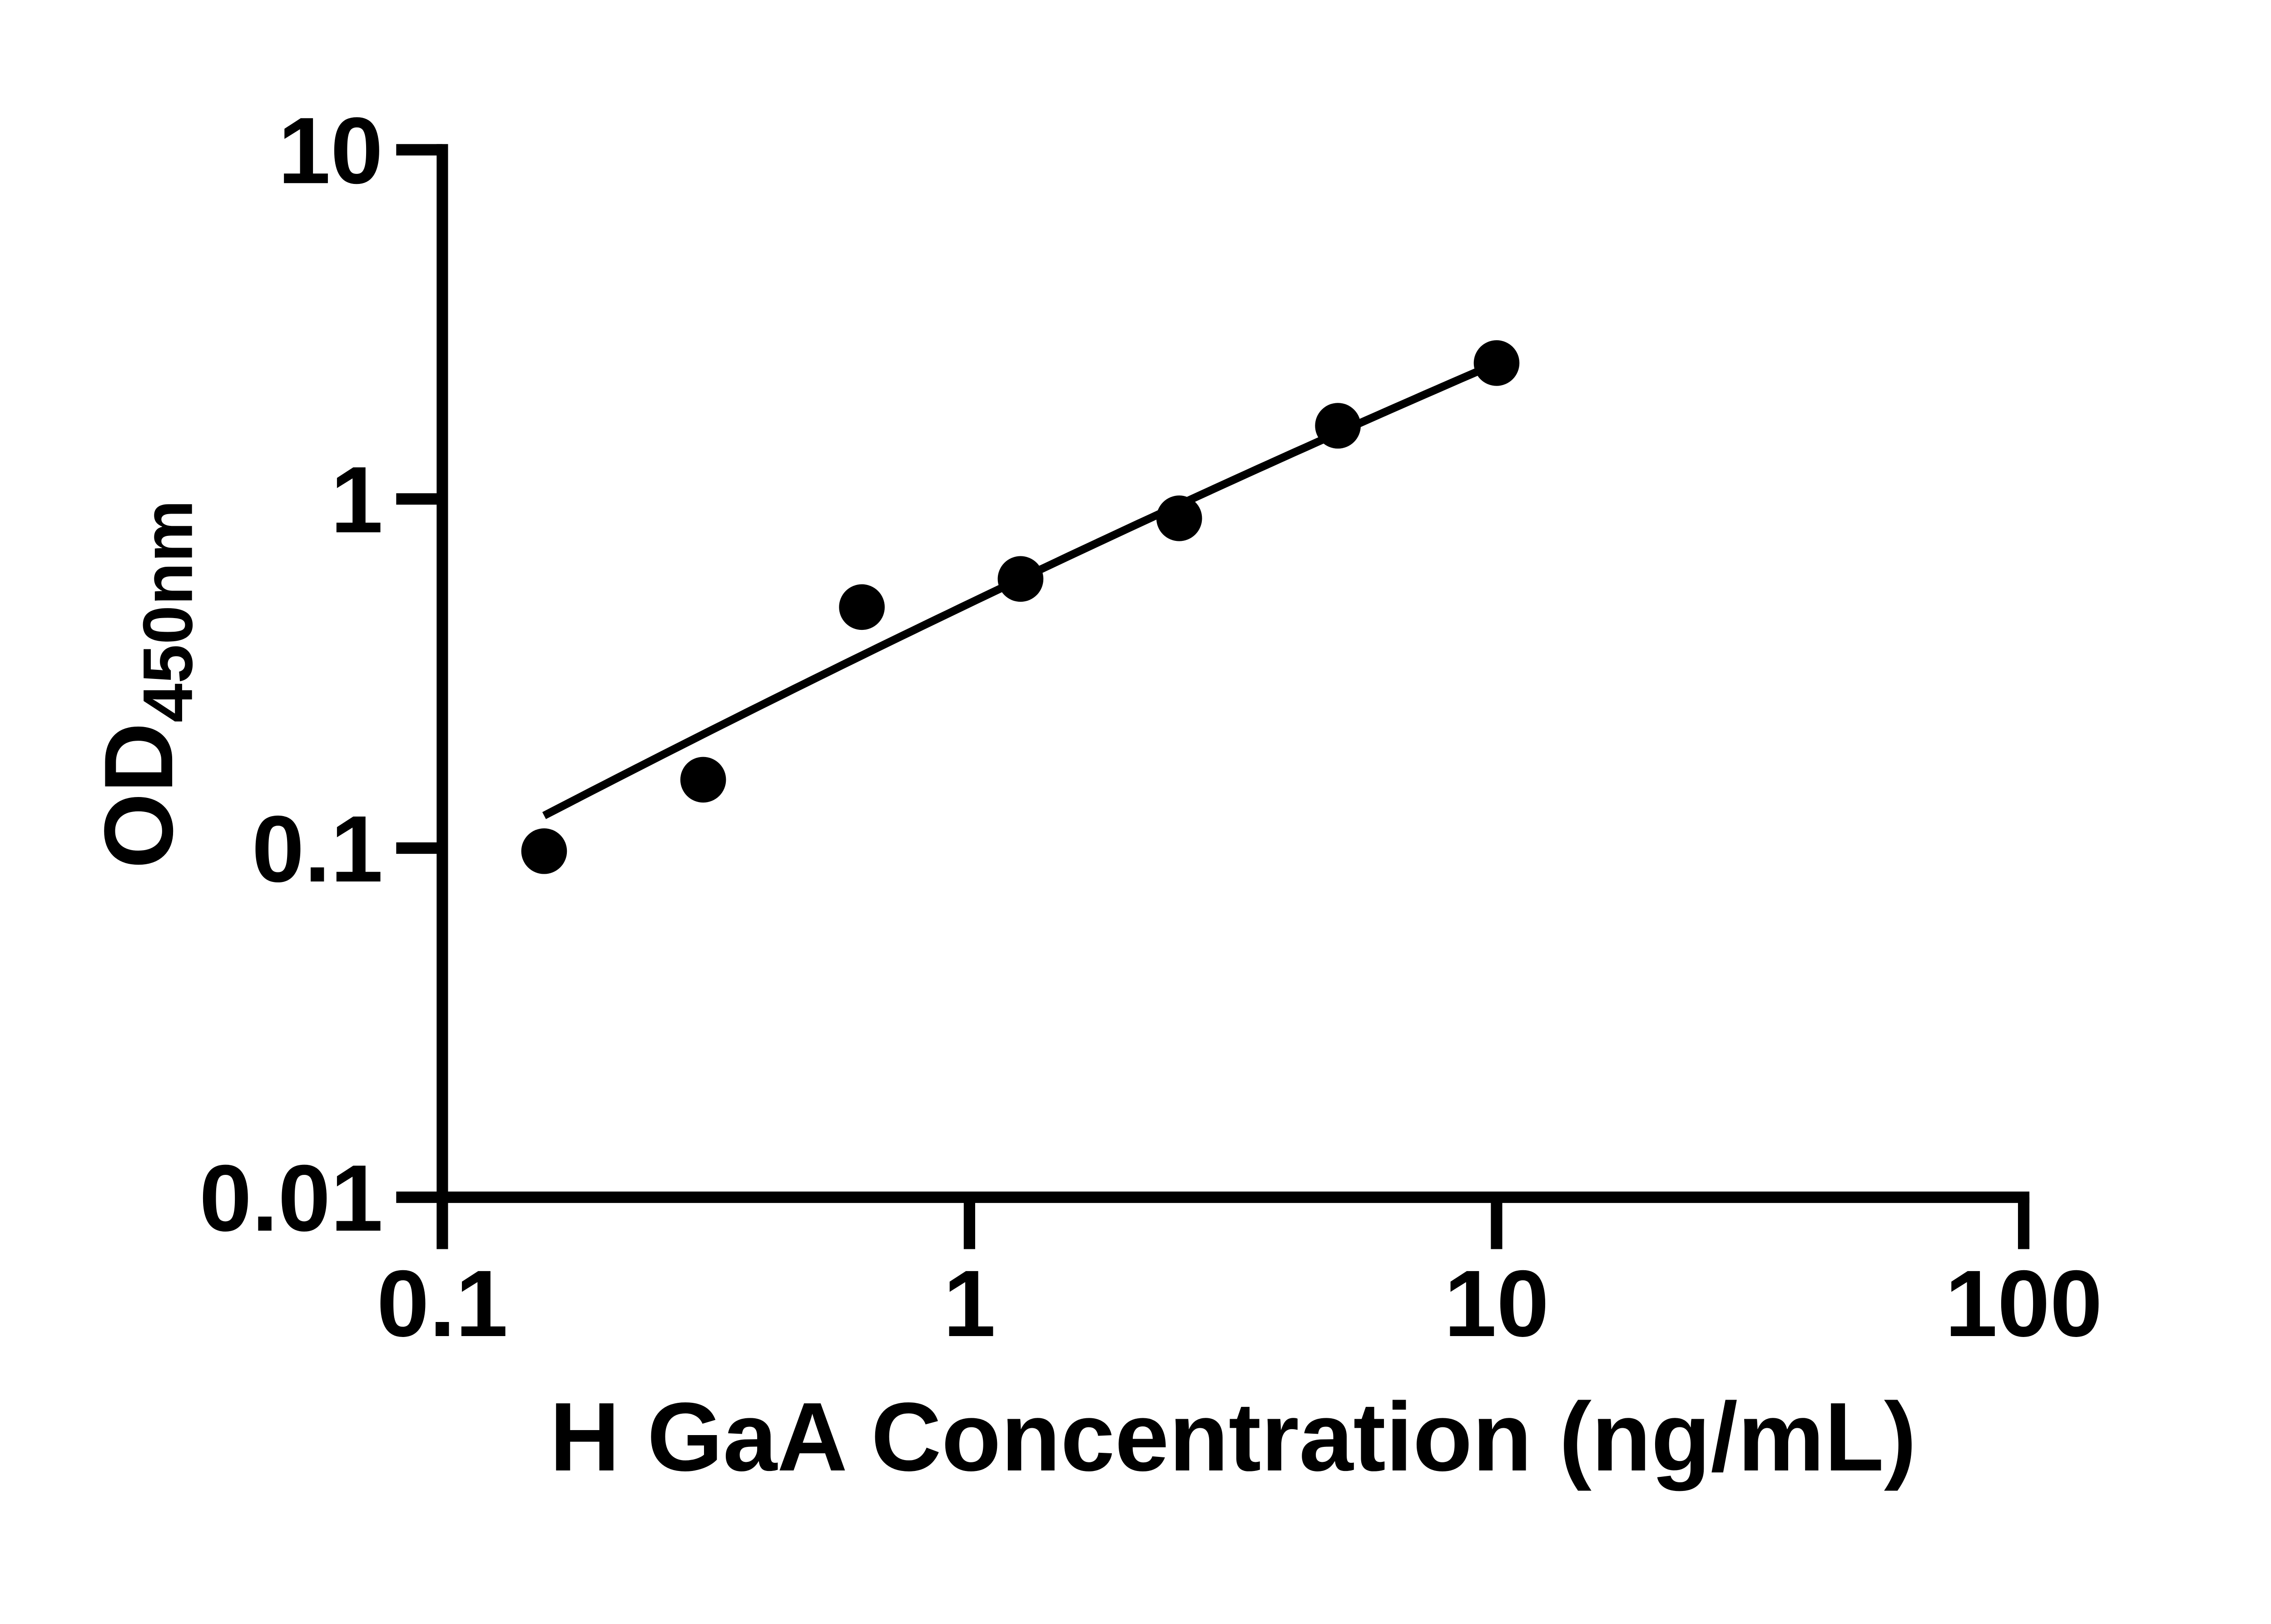  What do you see at coordinates (2024, 1304) in the screenshot?
I see `x-tick-label: 100` at bounding box center [2024, 1304].